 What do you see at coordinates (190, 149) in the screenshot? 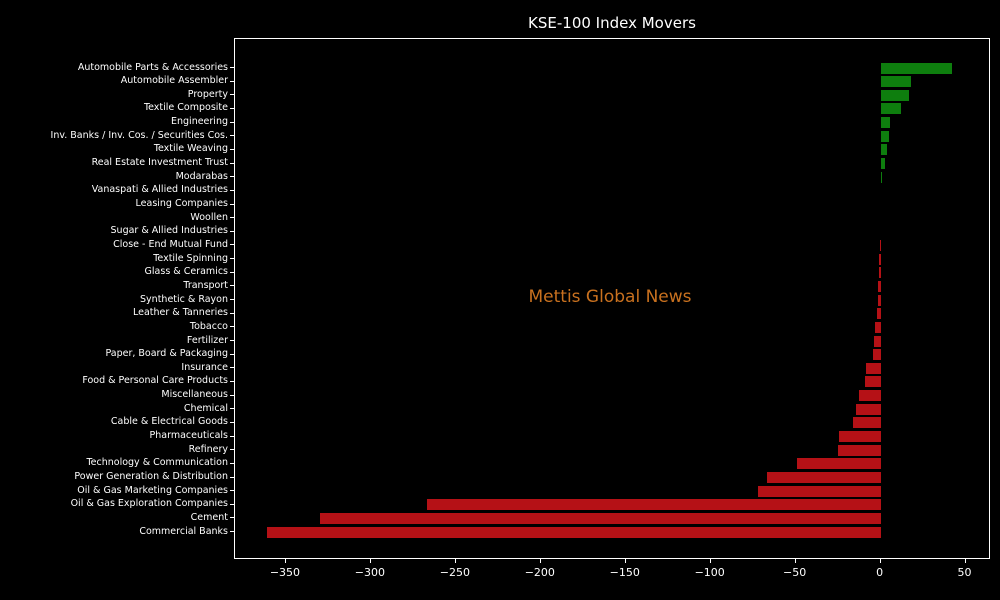
I see `y-tick-label: Textile Weaving` at bounding box center [190, 149].